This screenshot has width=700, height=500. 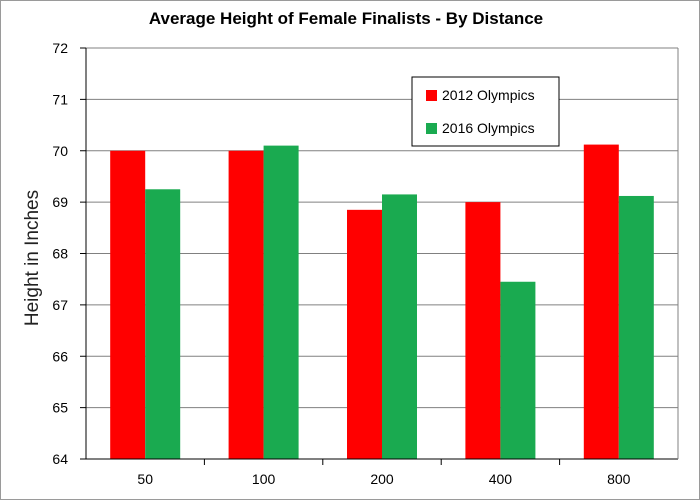 What do you see at coordinates (60, 305) in the screenshot?
I see `y-tick-label: 67` at bounding box center [60, 305].